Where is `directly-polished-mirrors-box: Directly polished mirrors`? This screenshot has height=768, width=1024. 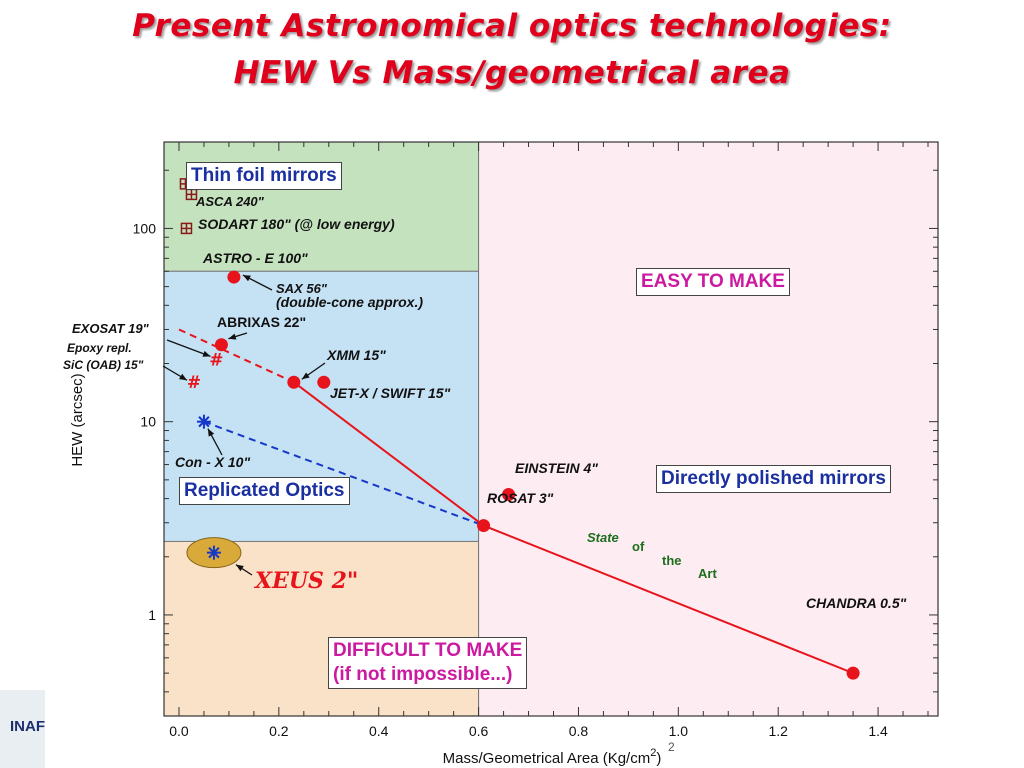 directly-polished-mirrors-box: Directly polished mirrors is located at coordinates (773, 479).